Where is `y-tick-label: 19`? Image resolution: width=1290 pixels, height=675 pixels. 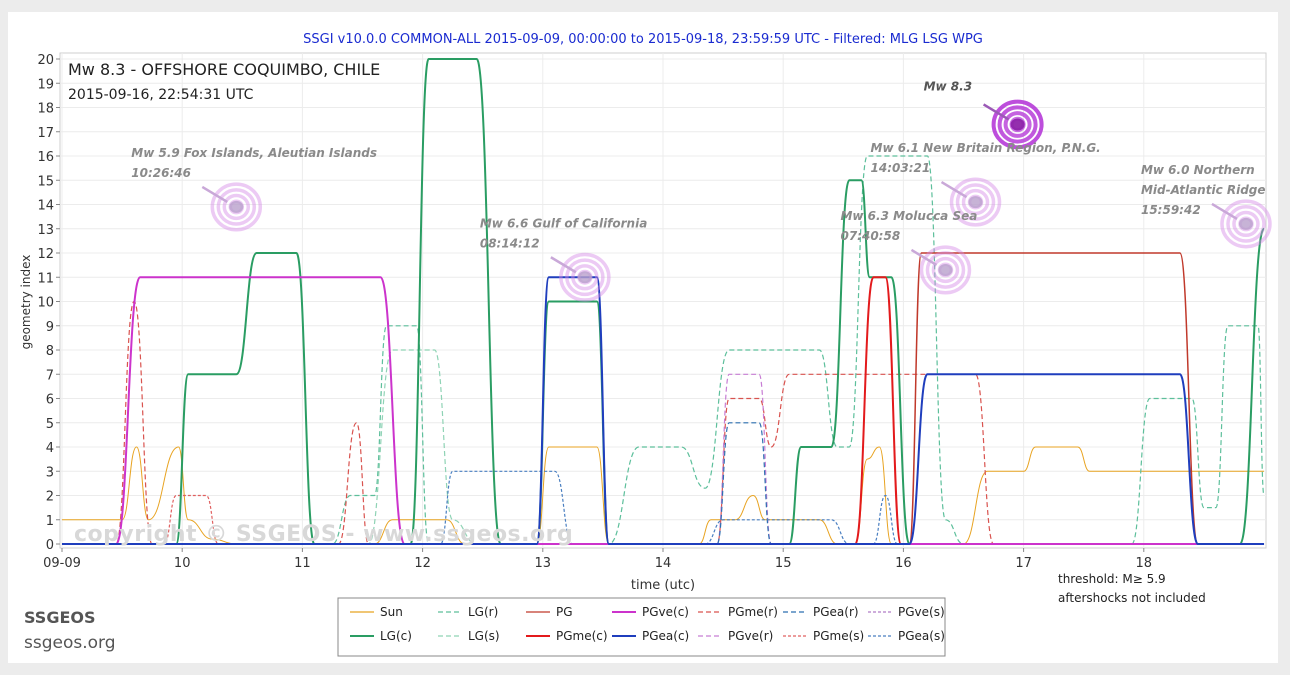
y-tick-label: 19 is located at coordinates (45, 84).